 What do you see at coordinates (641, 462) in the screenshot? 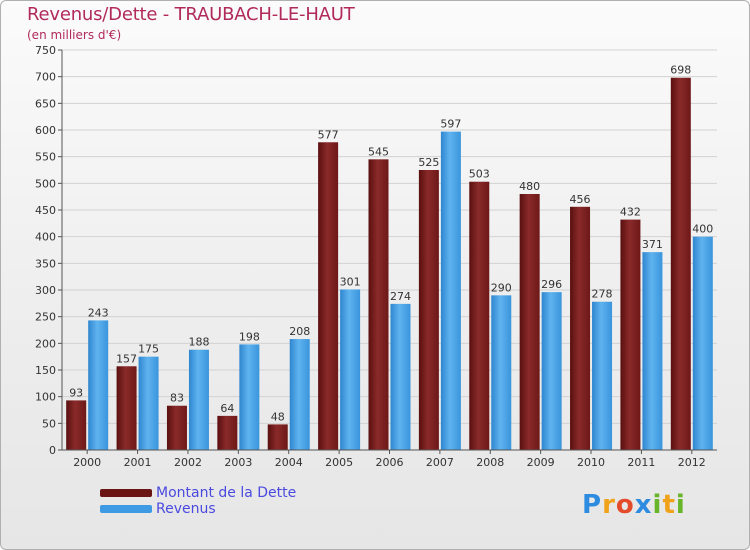
I see `x-tick-label: 2011` at bounding box center [641, 462].